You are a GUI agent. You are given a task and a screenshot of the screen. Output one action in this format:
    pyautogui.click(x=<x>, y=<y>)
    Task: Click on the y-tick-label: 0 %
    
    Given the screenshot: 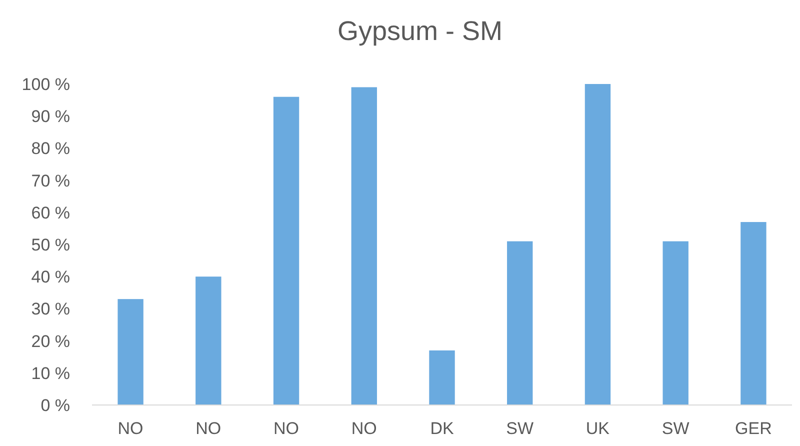 What is the action you would take?
    pyautogui.click(x=55, y=405)
    